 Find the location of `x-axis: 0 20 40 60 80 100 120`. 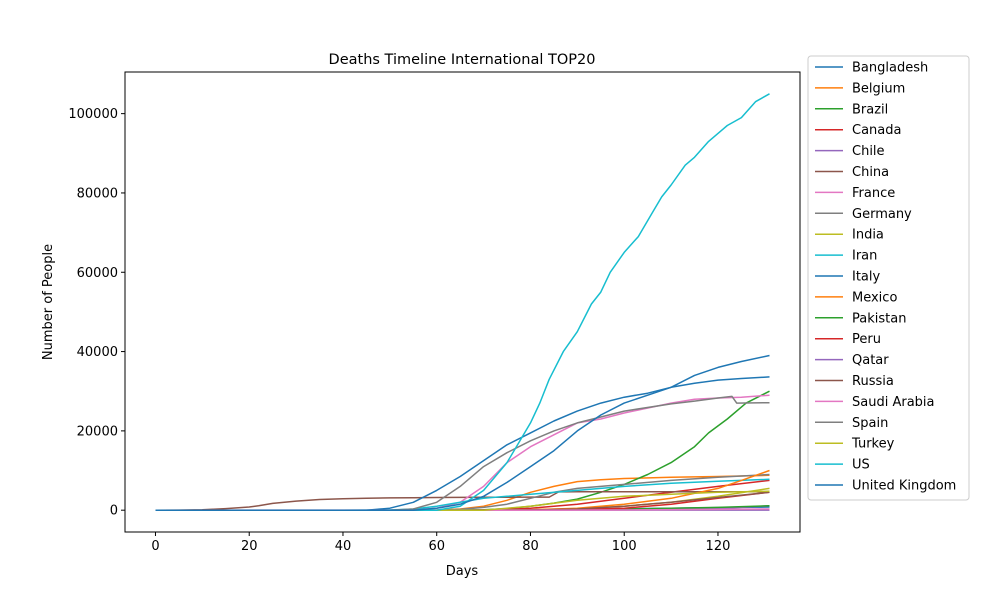

x-axis: 0 20 40 60 80 100 120 is located at coordinates (440, 543).